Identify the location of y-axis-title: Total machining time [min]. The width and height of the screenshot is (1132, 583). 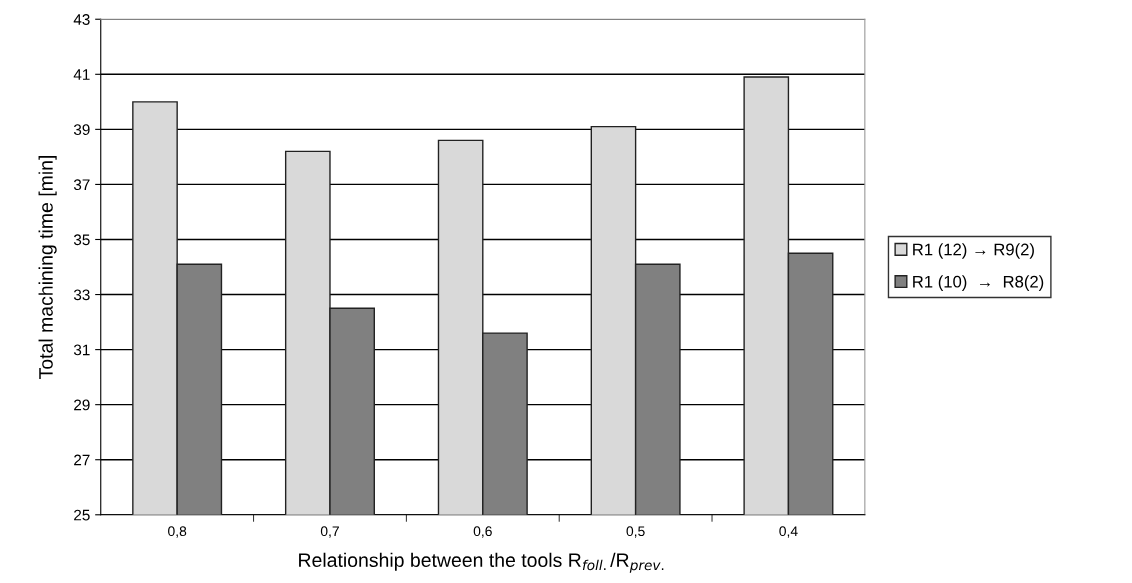
(47, 267).